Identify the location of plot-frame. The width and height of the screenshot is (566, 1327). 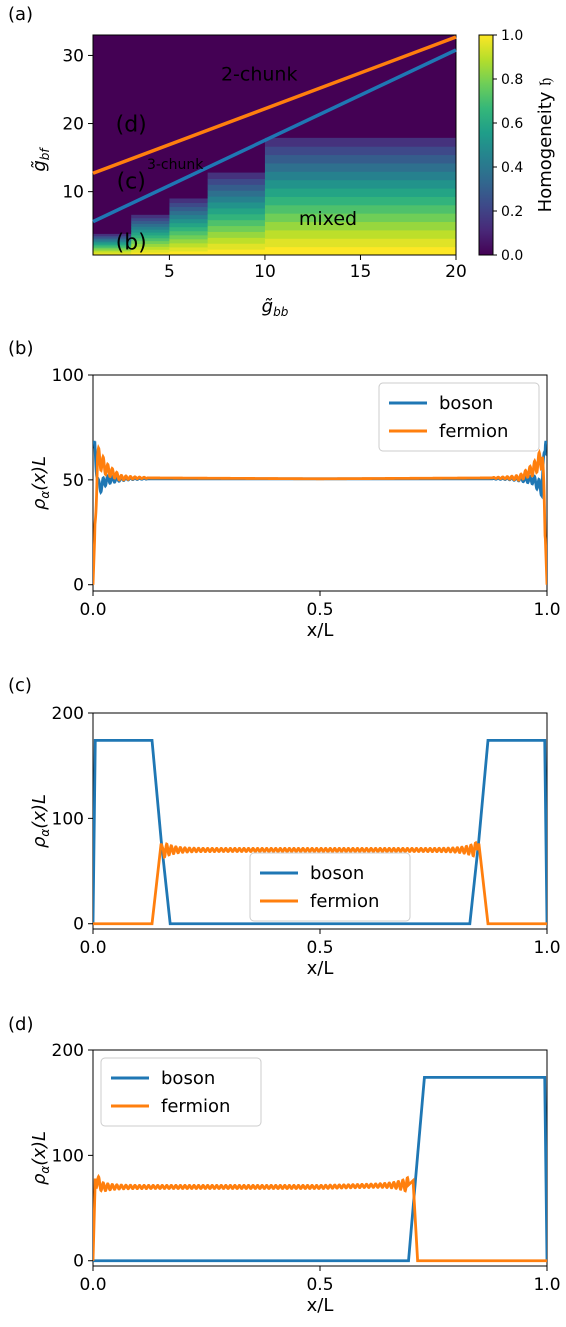
(274, 145).